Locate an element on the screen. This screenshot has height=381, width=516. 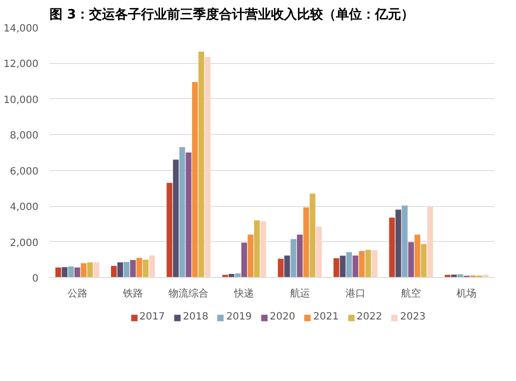
legend-label: 2022 is located at coordinates (369, 317).